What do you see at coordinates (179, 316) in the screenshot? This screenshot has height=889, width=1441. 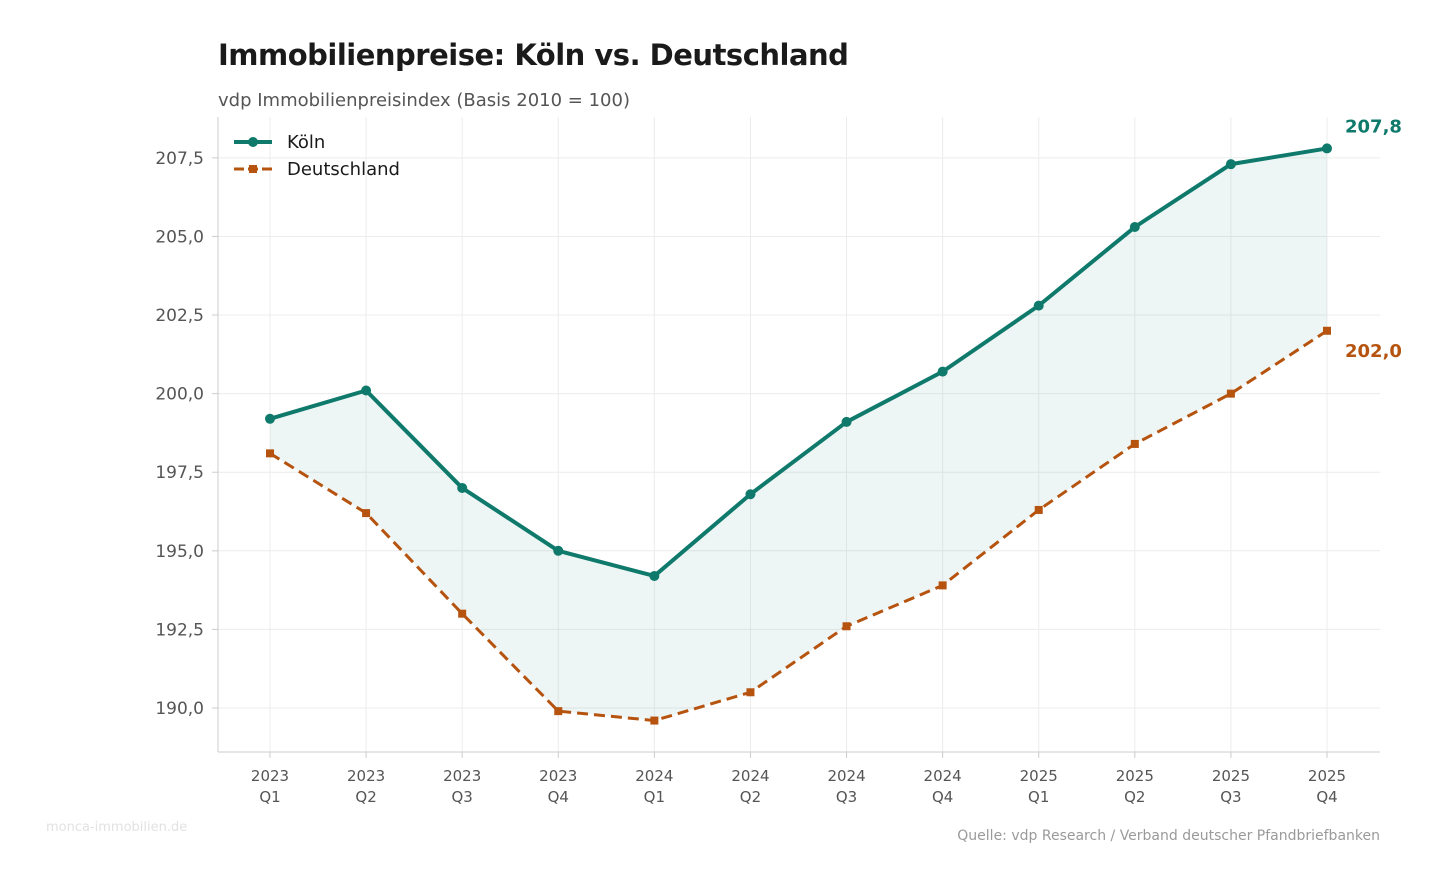 I see `y-tick-label: 202,5` at bounding box center [179, 316].